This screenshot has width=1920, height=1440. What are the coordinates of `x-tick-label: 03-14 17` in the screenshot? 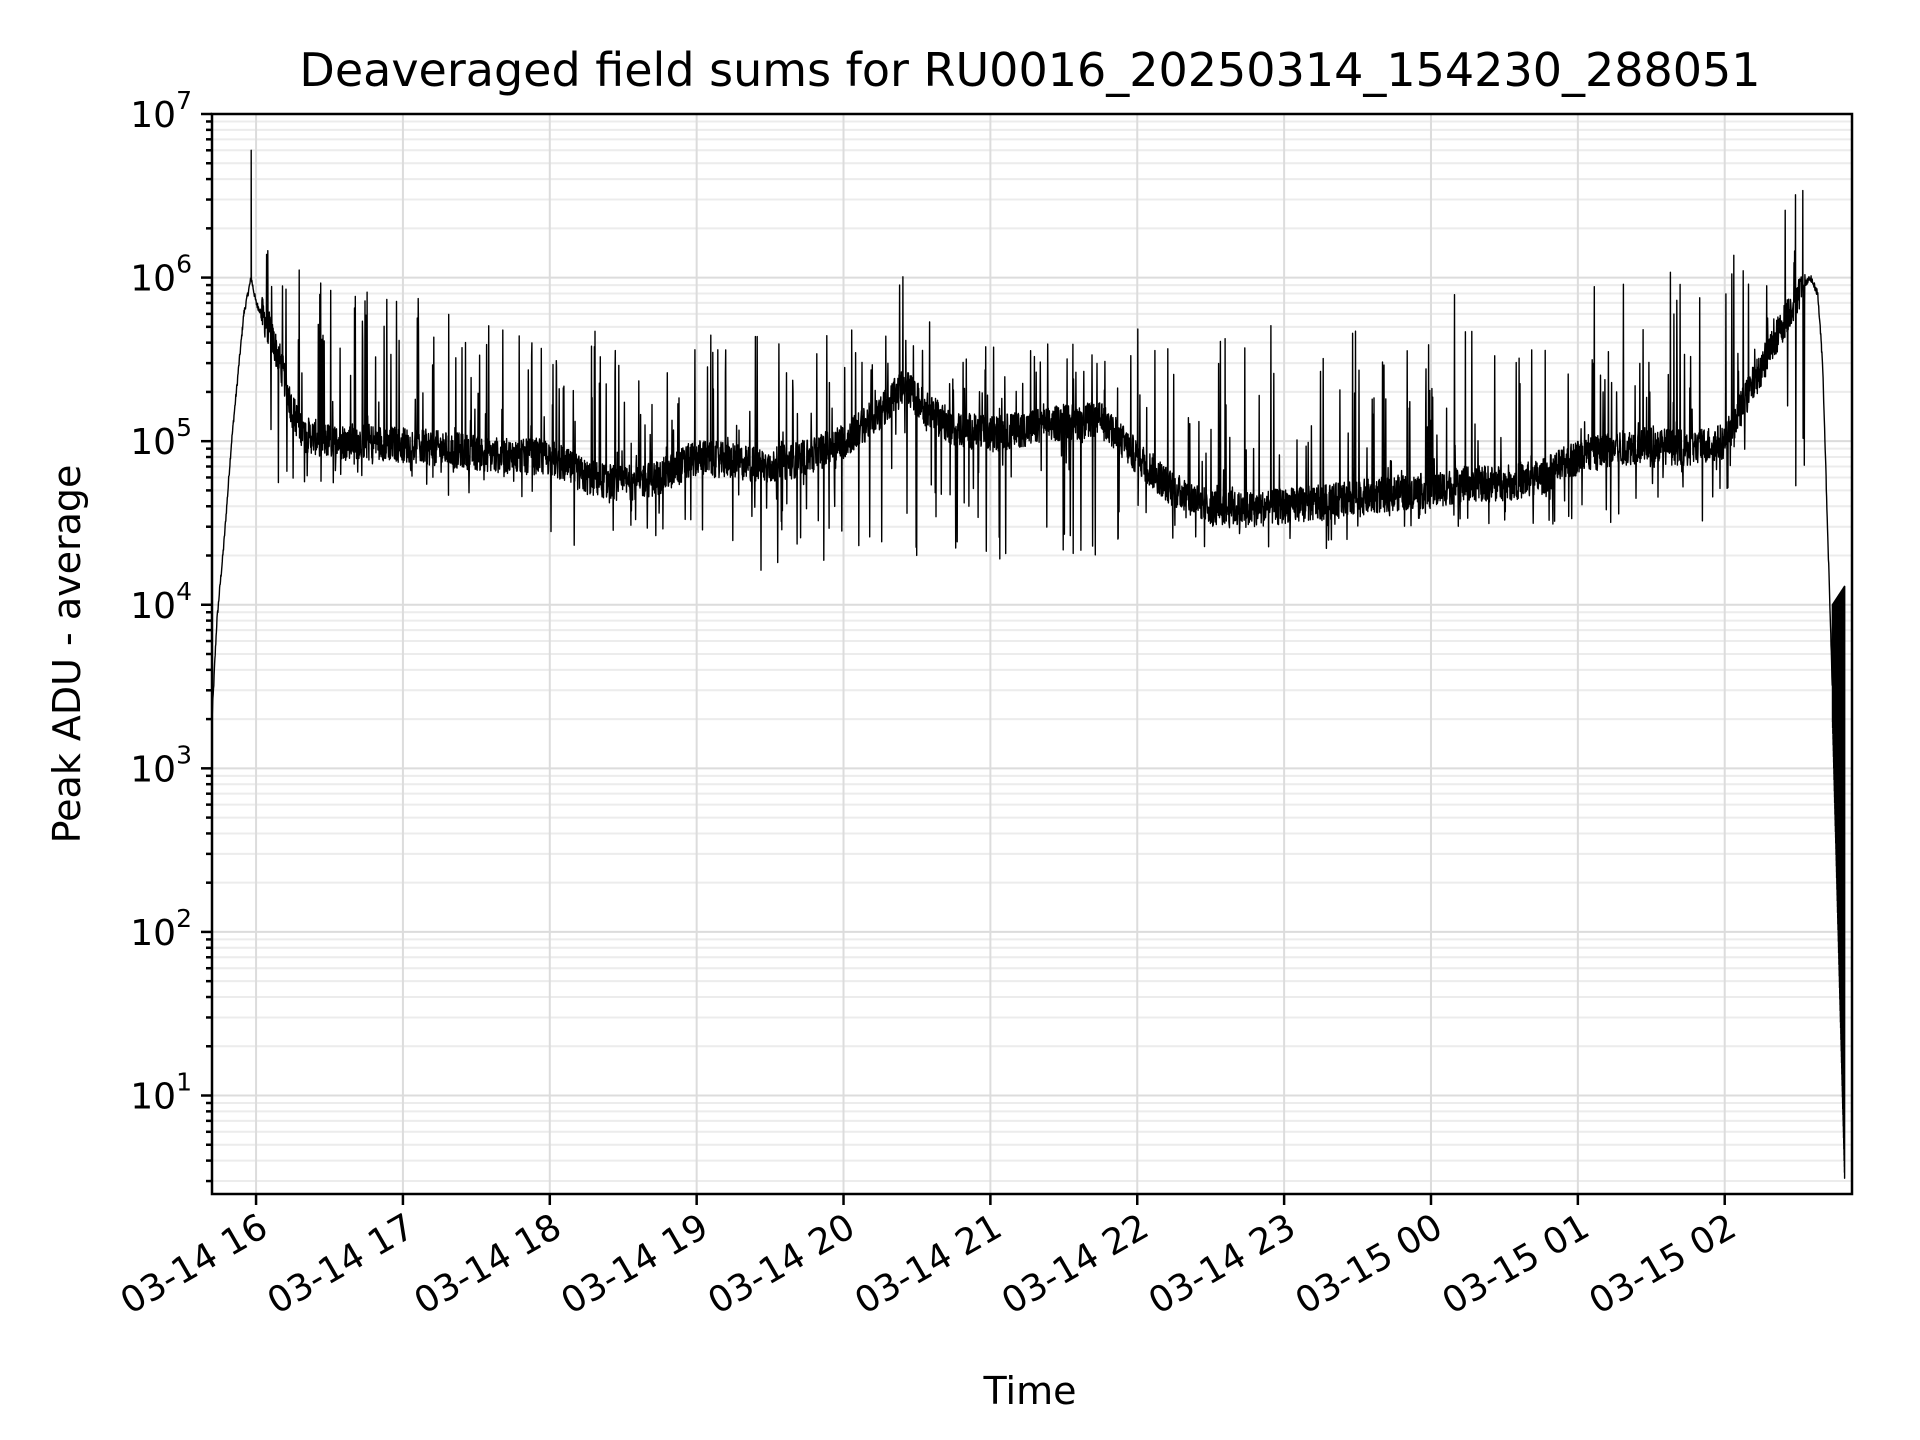 It's located at (341, 1264).